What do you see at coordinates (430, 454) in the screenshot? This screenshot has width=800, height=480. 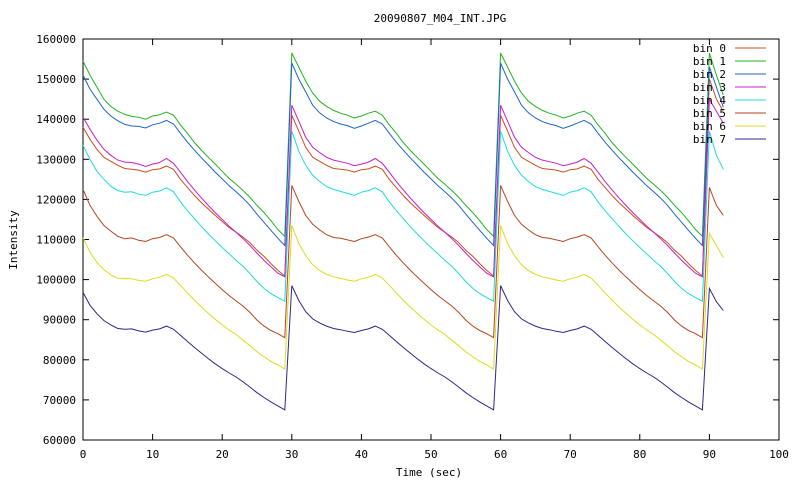 I see `x-tick-label: 50` at bounding box center [430, 454].